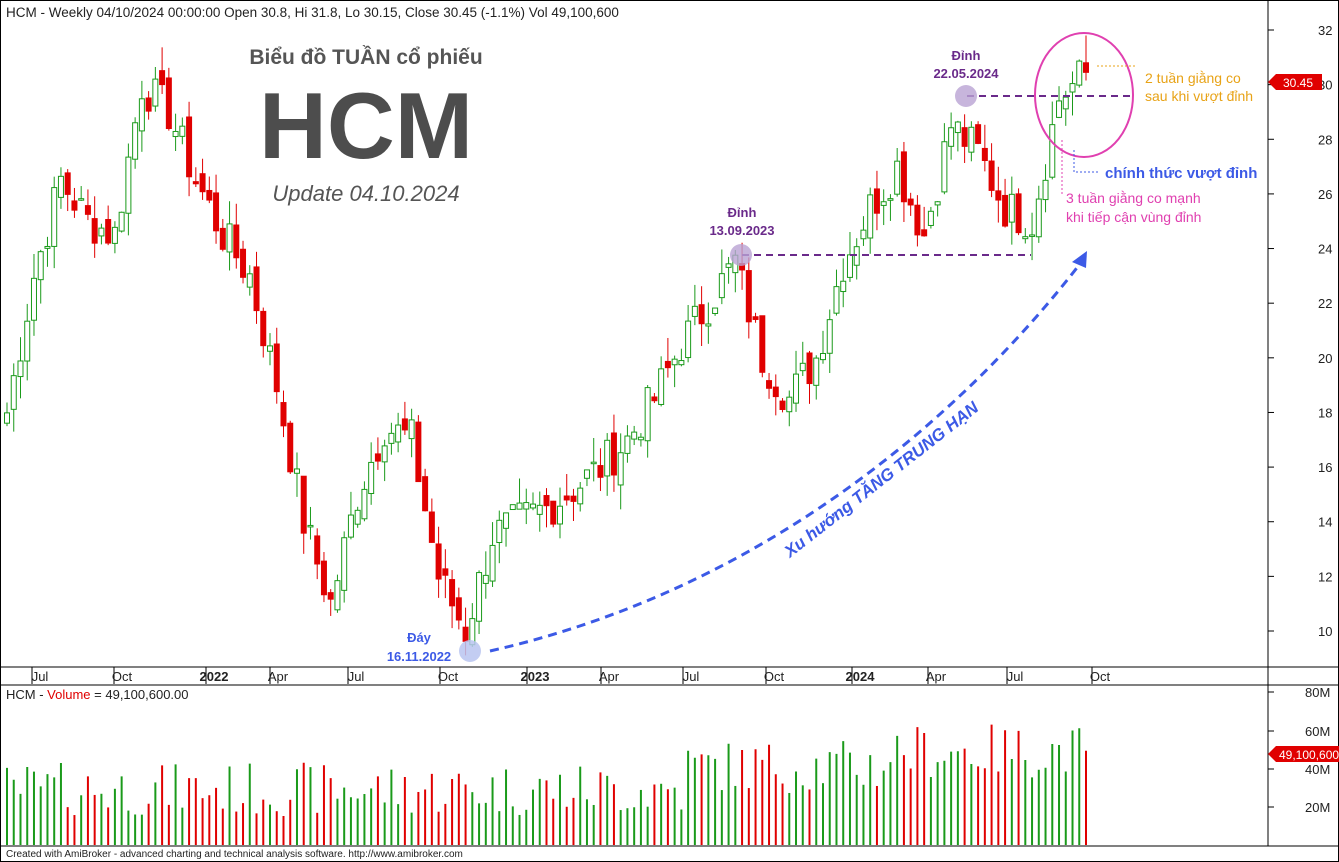  I want to click on trend-arrow-head, so click(1079, 259).